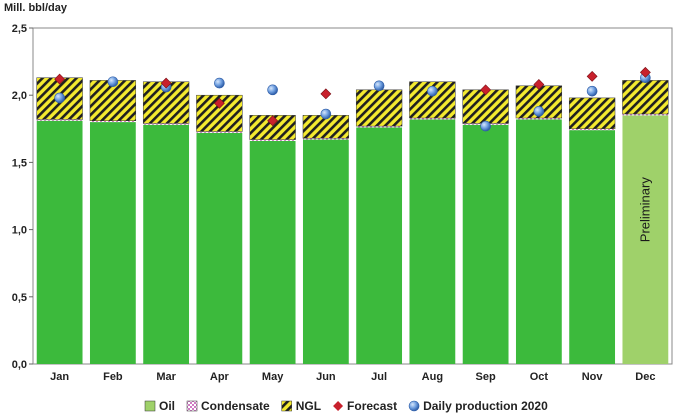  Describe the element at coordinates (167, 406) in the screenshot. I see `legend-label-oil: Oil` at that location.